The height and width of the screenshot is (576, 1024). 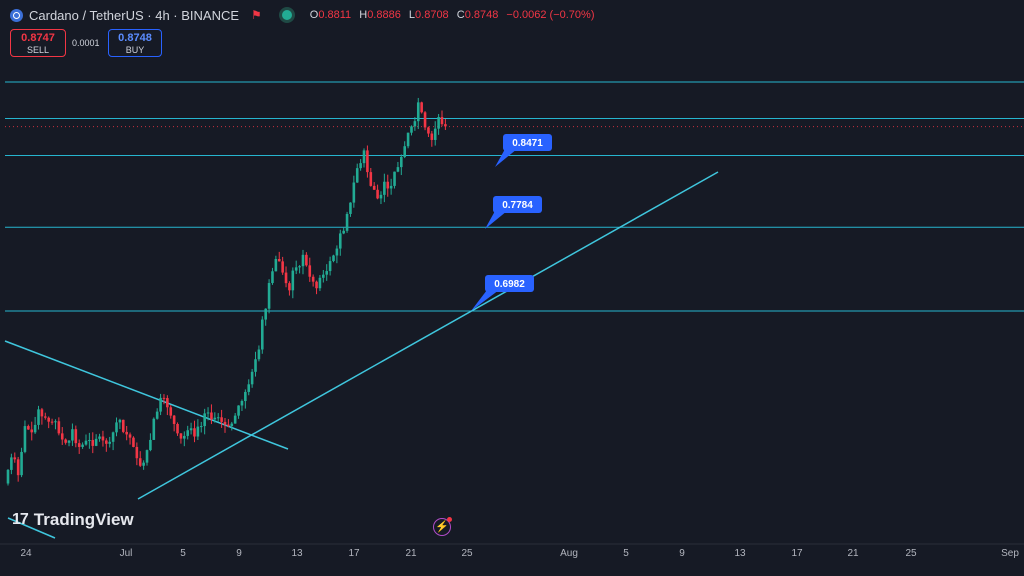 What do you see at coordinates (519, 553) in the screenshot?
I see `time-axis: 24 Jul 5 9 13 17 21 25 Aug 5 9 13 17 21 25 Sep` at bounding box center [519, 553].